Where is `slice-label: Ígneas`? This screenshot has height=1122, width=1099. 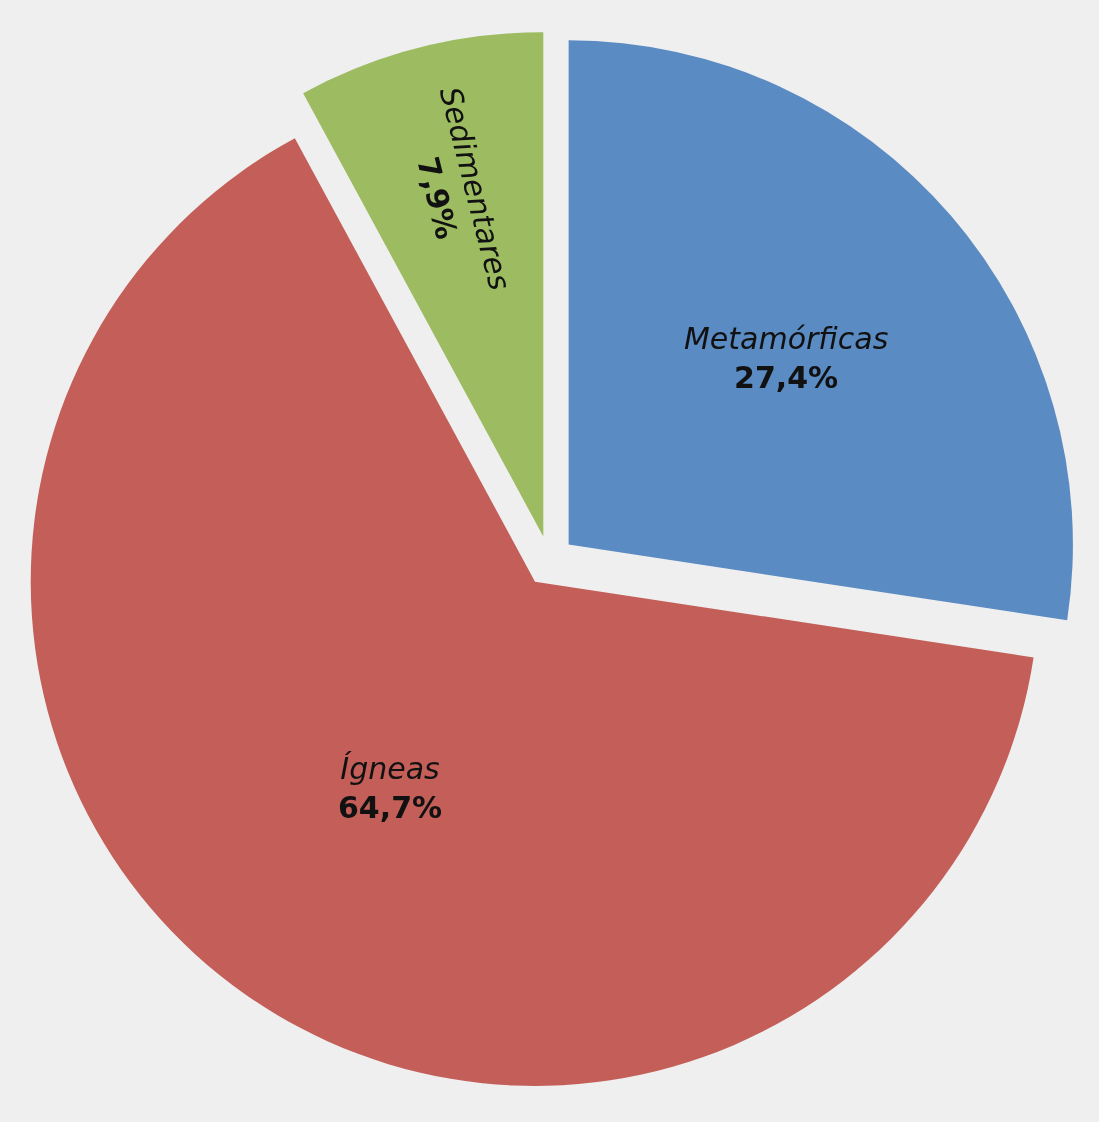 slice-label: Ígneas is located at coordinates (390, 768).